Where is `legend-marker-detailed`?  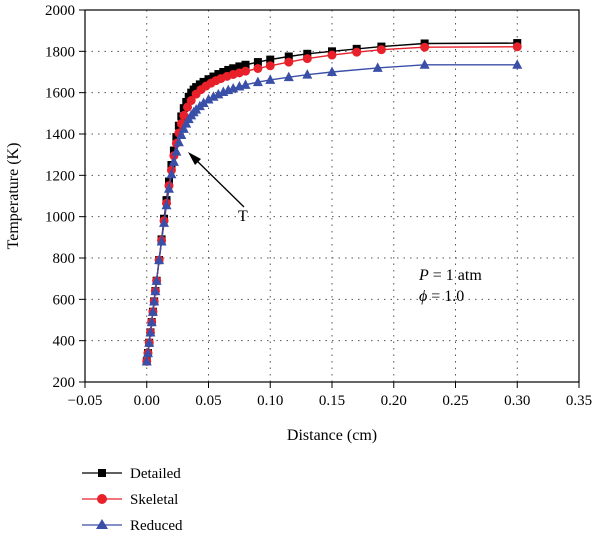
legend-marker-detailed is located at coordinates (102, 473).